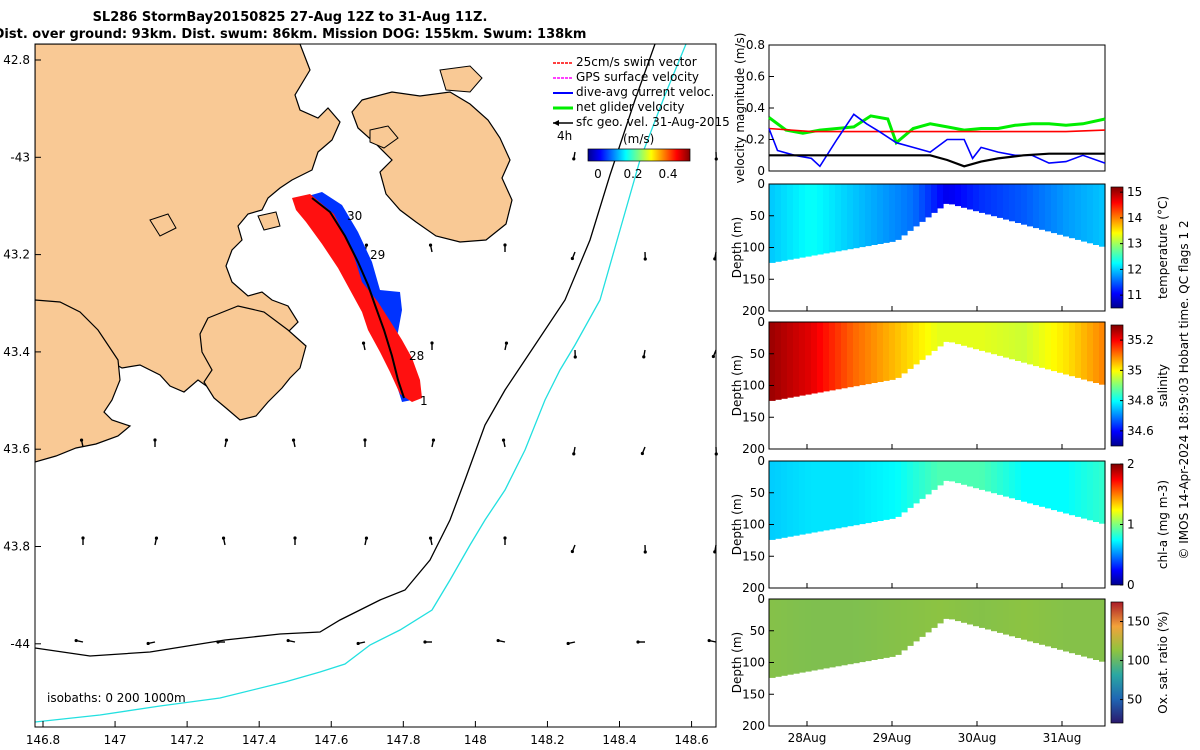 The image size is (1200, 750). I want to click on date-tick-28aug: 28Aug, so click(807, 738).